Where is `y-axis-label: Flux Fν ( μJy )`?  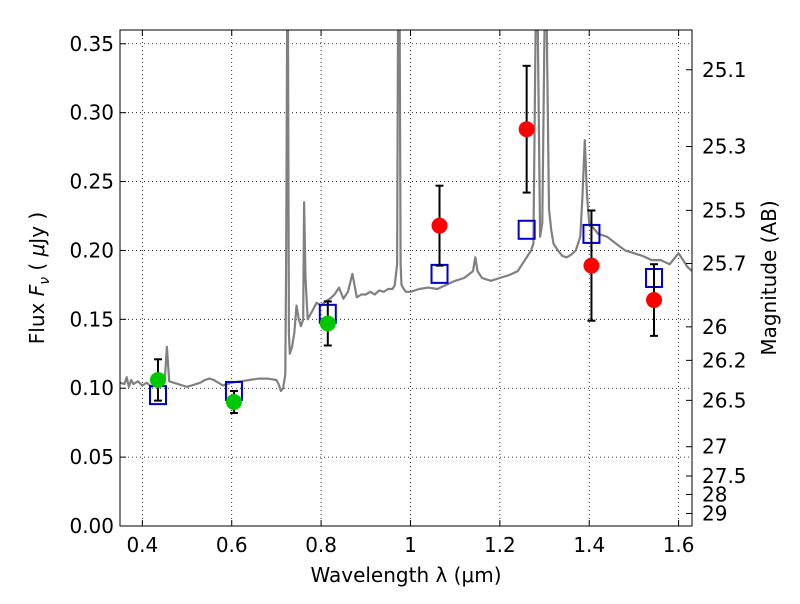 y-axis-label: Flux Fν ( μJy ) is located at coordinates (39, 278).